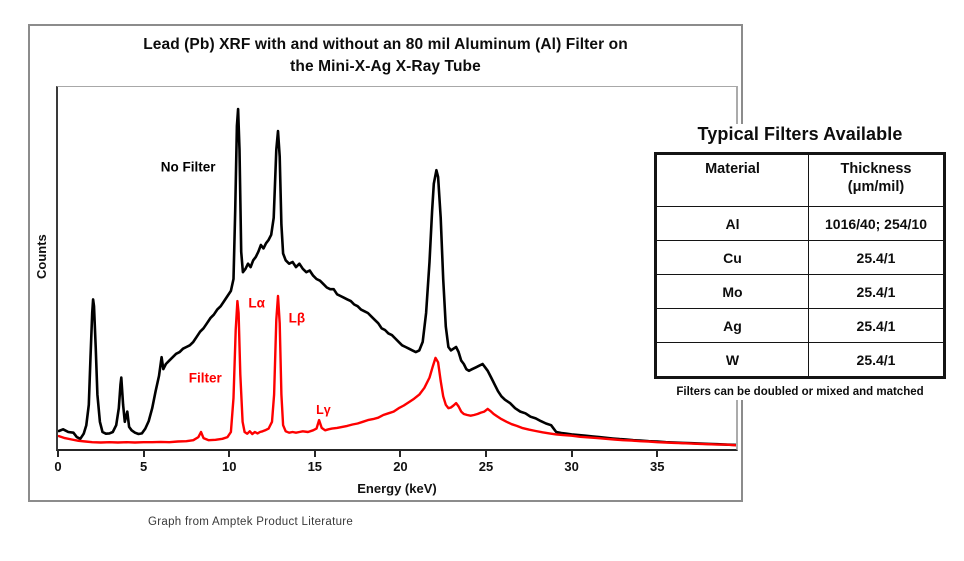  What do you see at coordinates (251, 522) in the screenshot?
I see `source-caption: Graph from Amptek Product Literature` at bounding box center [251, 522].